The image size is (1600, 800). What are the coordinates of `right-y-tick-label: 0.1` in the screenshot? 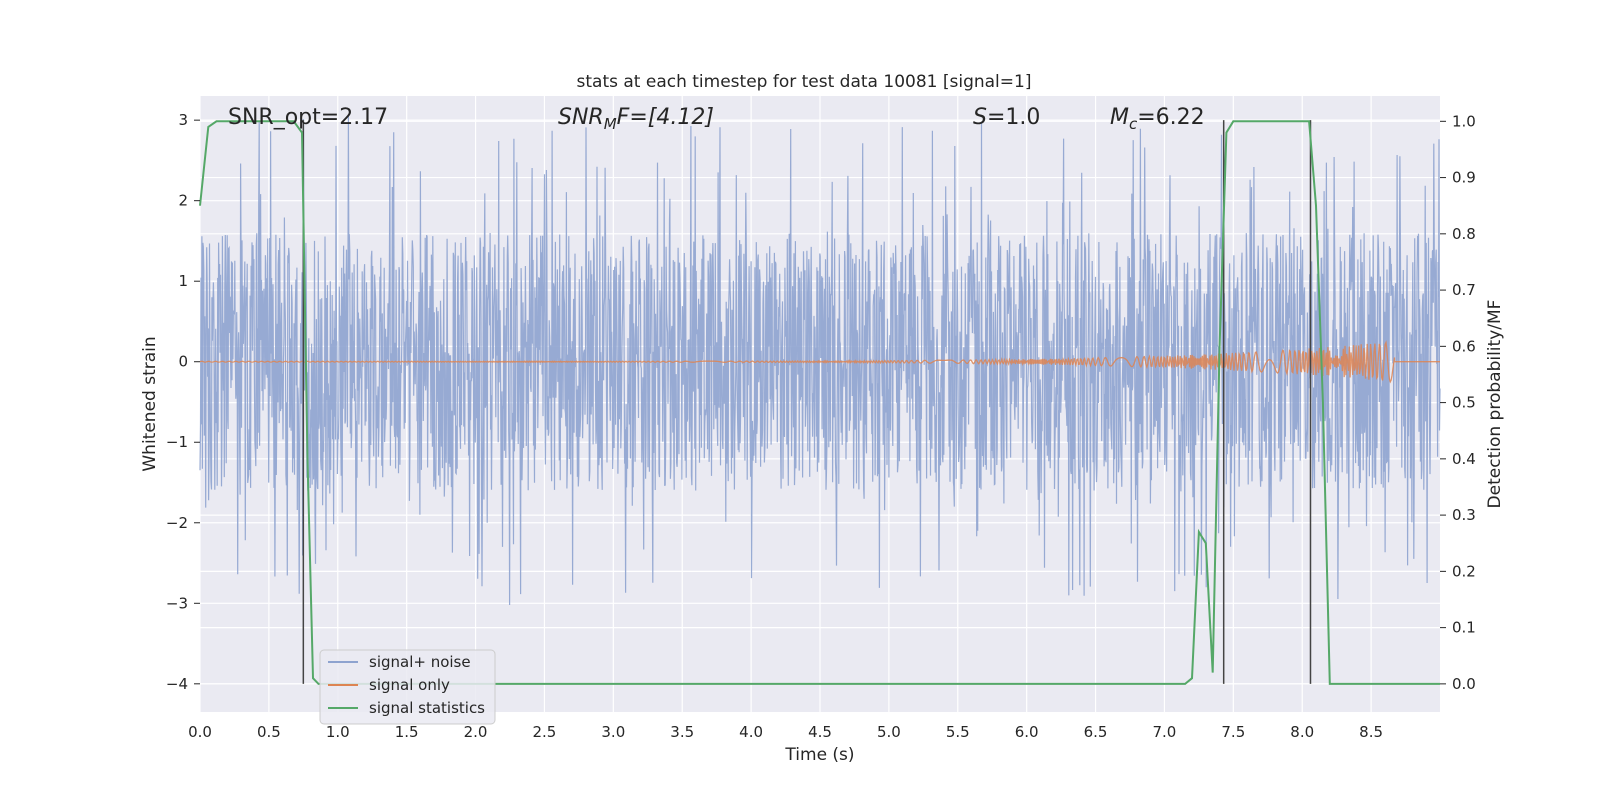 It's located at (1464, 628).